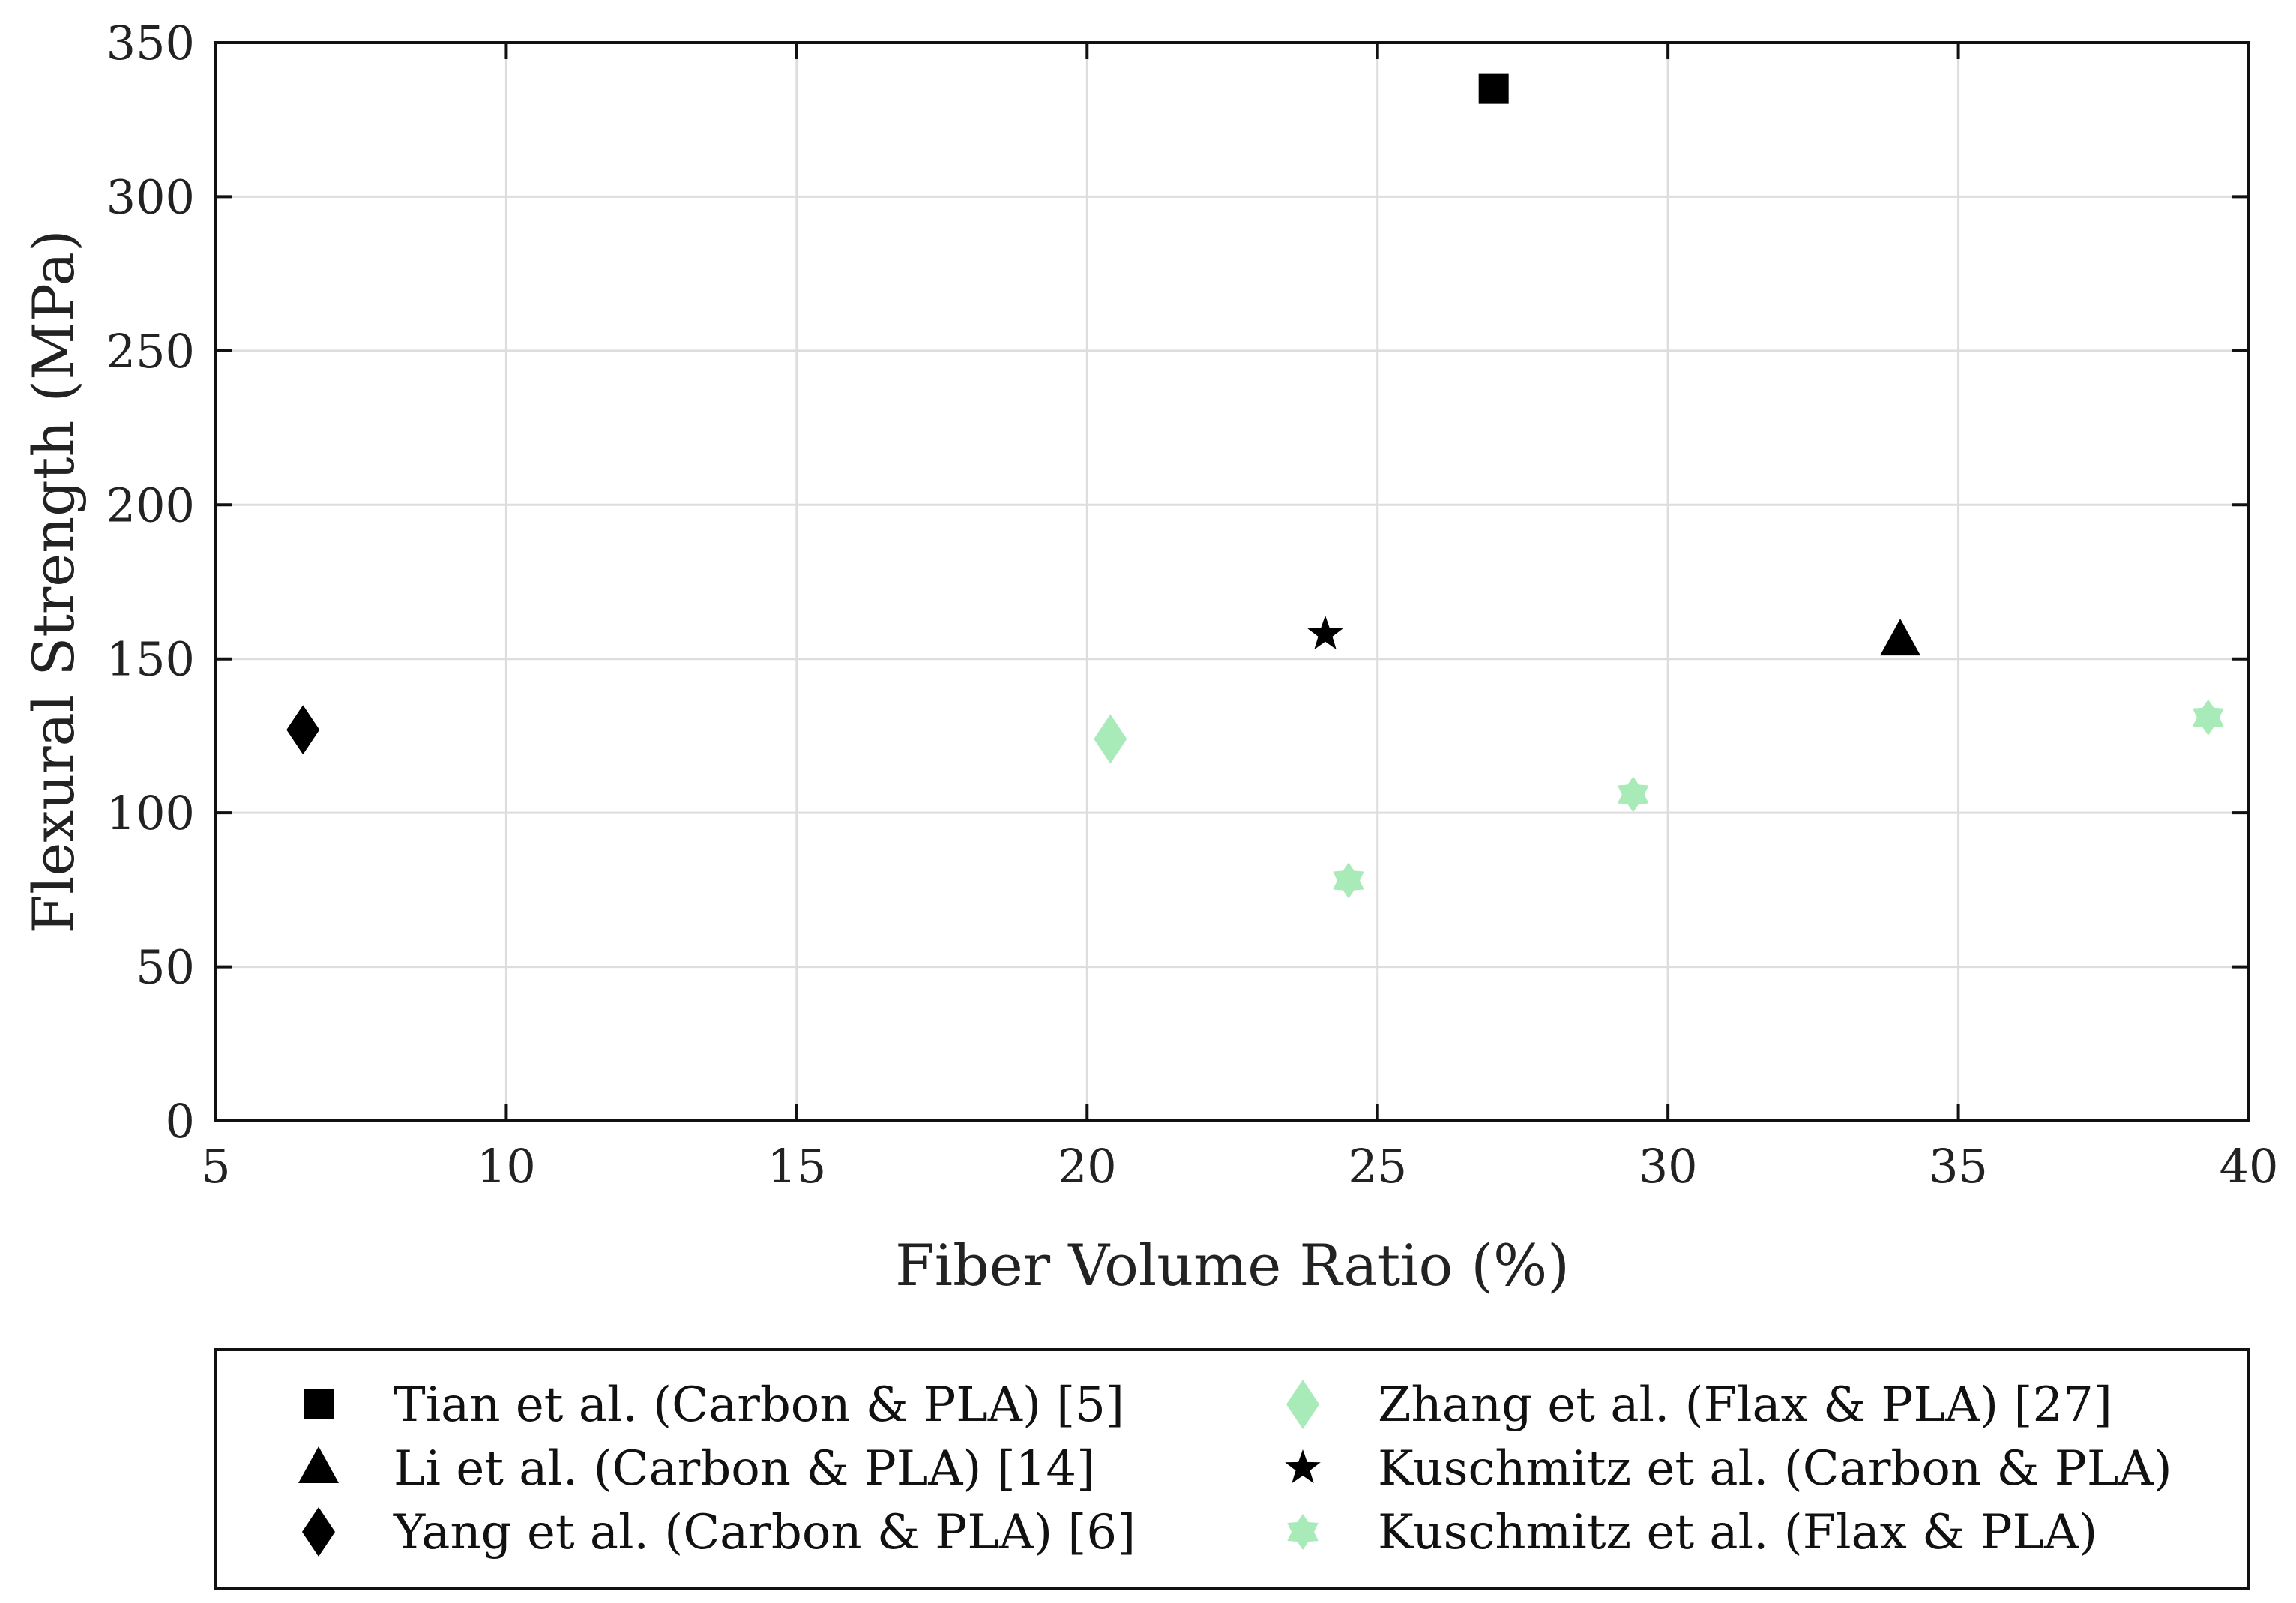 The height and width of the screenshot is (1603, 2296). What do you see at coordinates (1087, 1166) in the screenshot?
I see `x-tick-label: 20` at bounding box center [1087, 1166].